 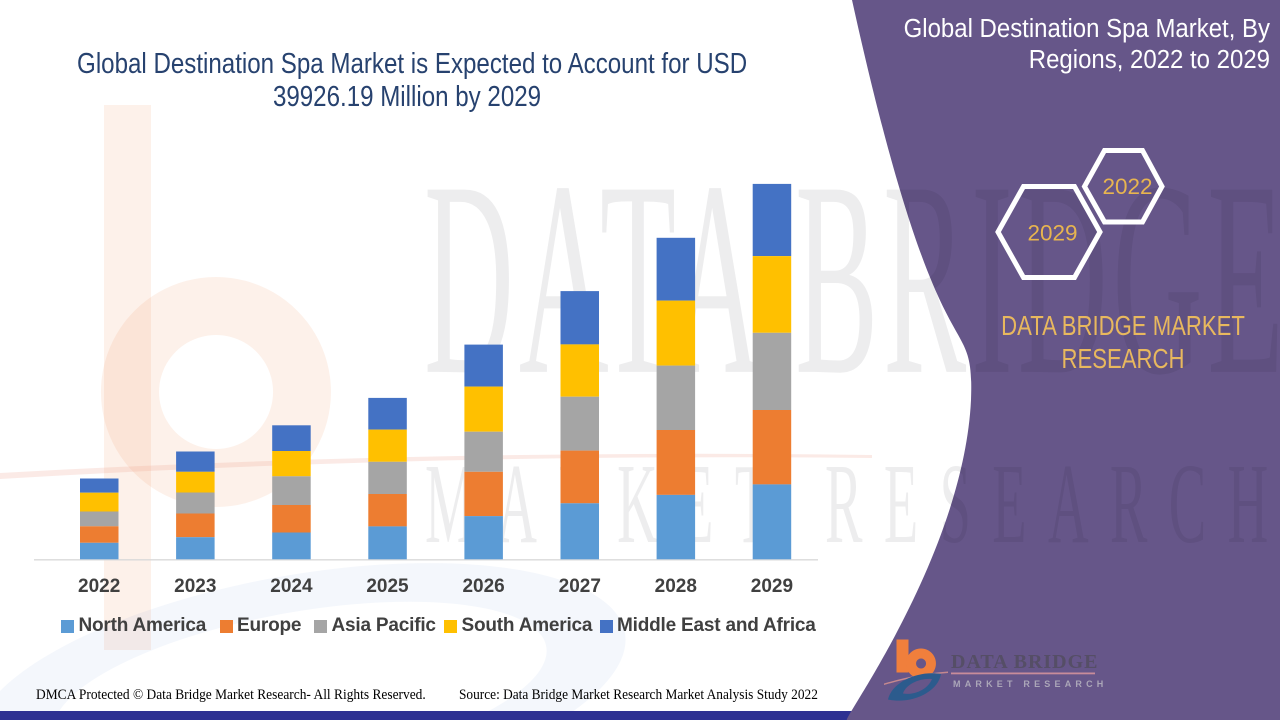 I want to click on svg-text: 2022, so click(x=1127, y=186).